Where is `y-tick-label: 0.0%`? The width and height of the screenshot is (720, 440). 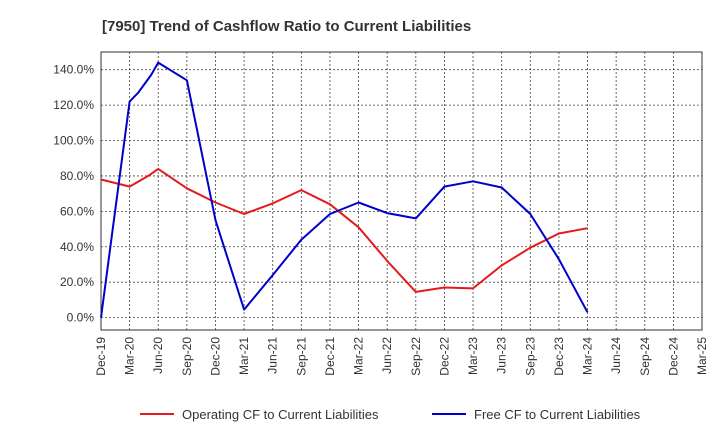
y-tick-label: 0.0% is located at coordinates (81, 318).